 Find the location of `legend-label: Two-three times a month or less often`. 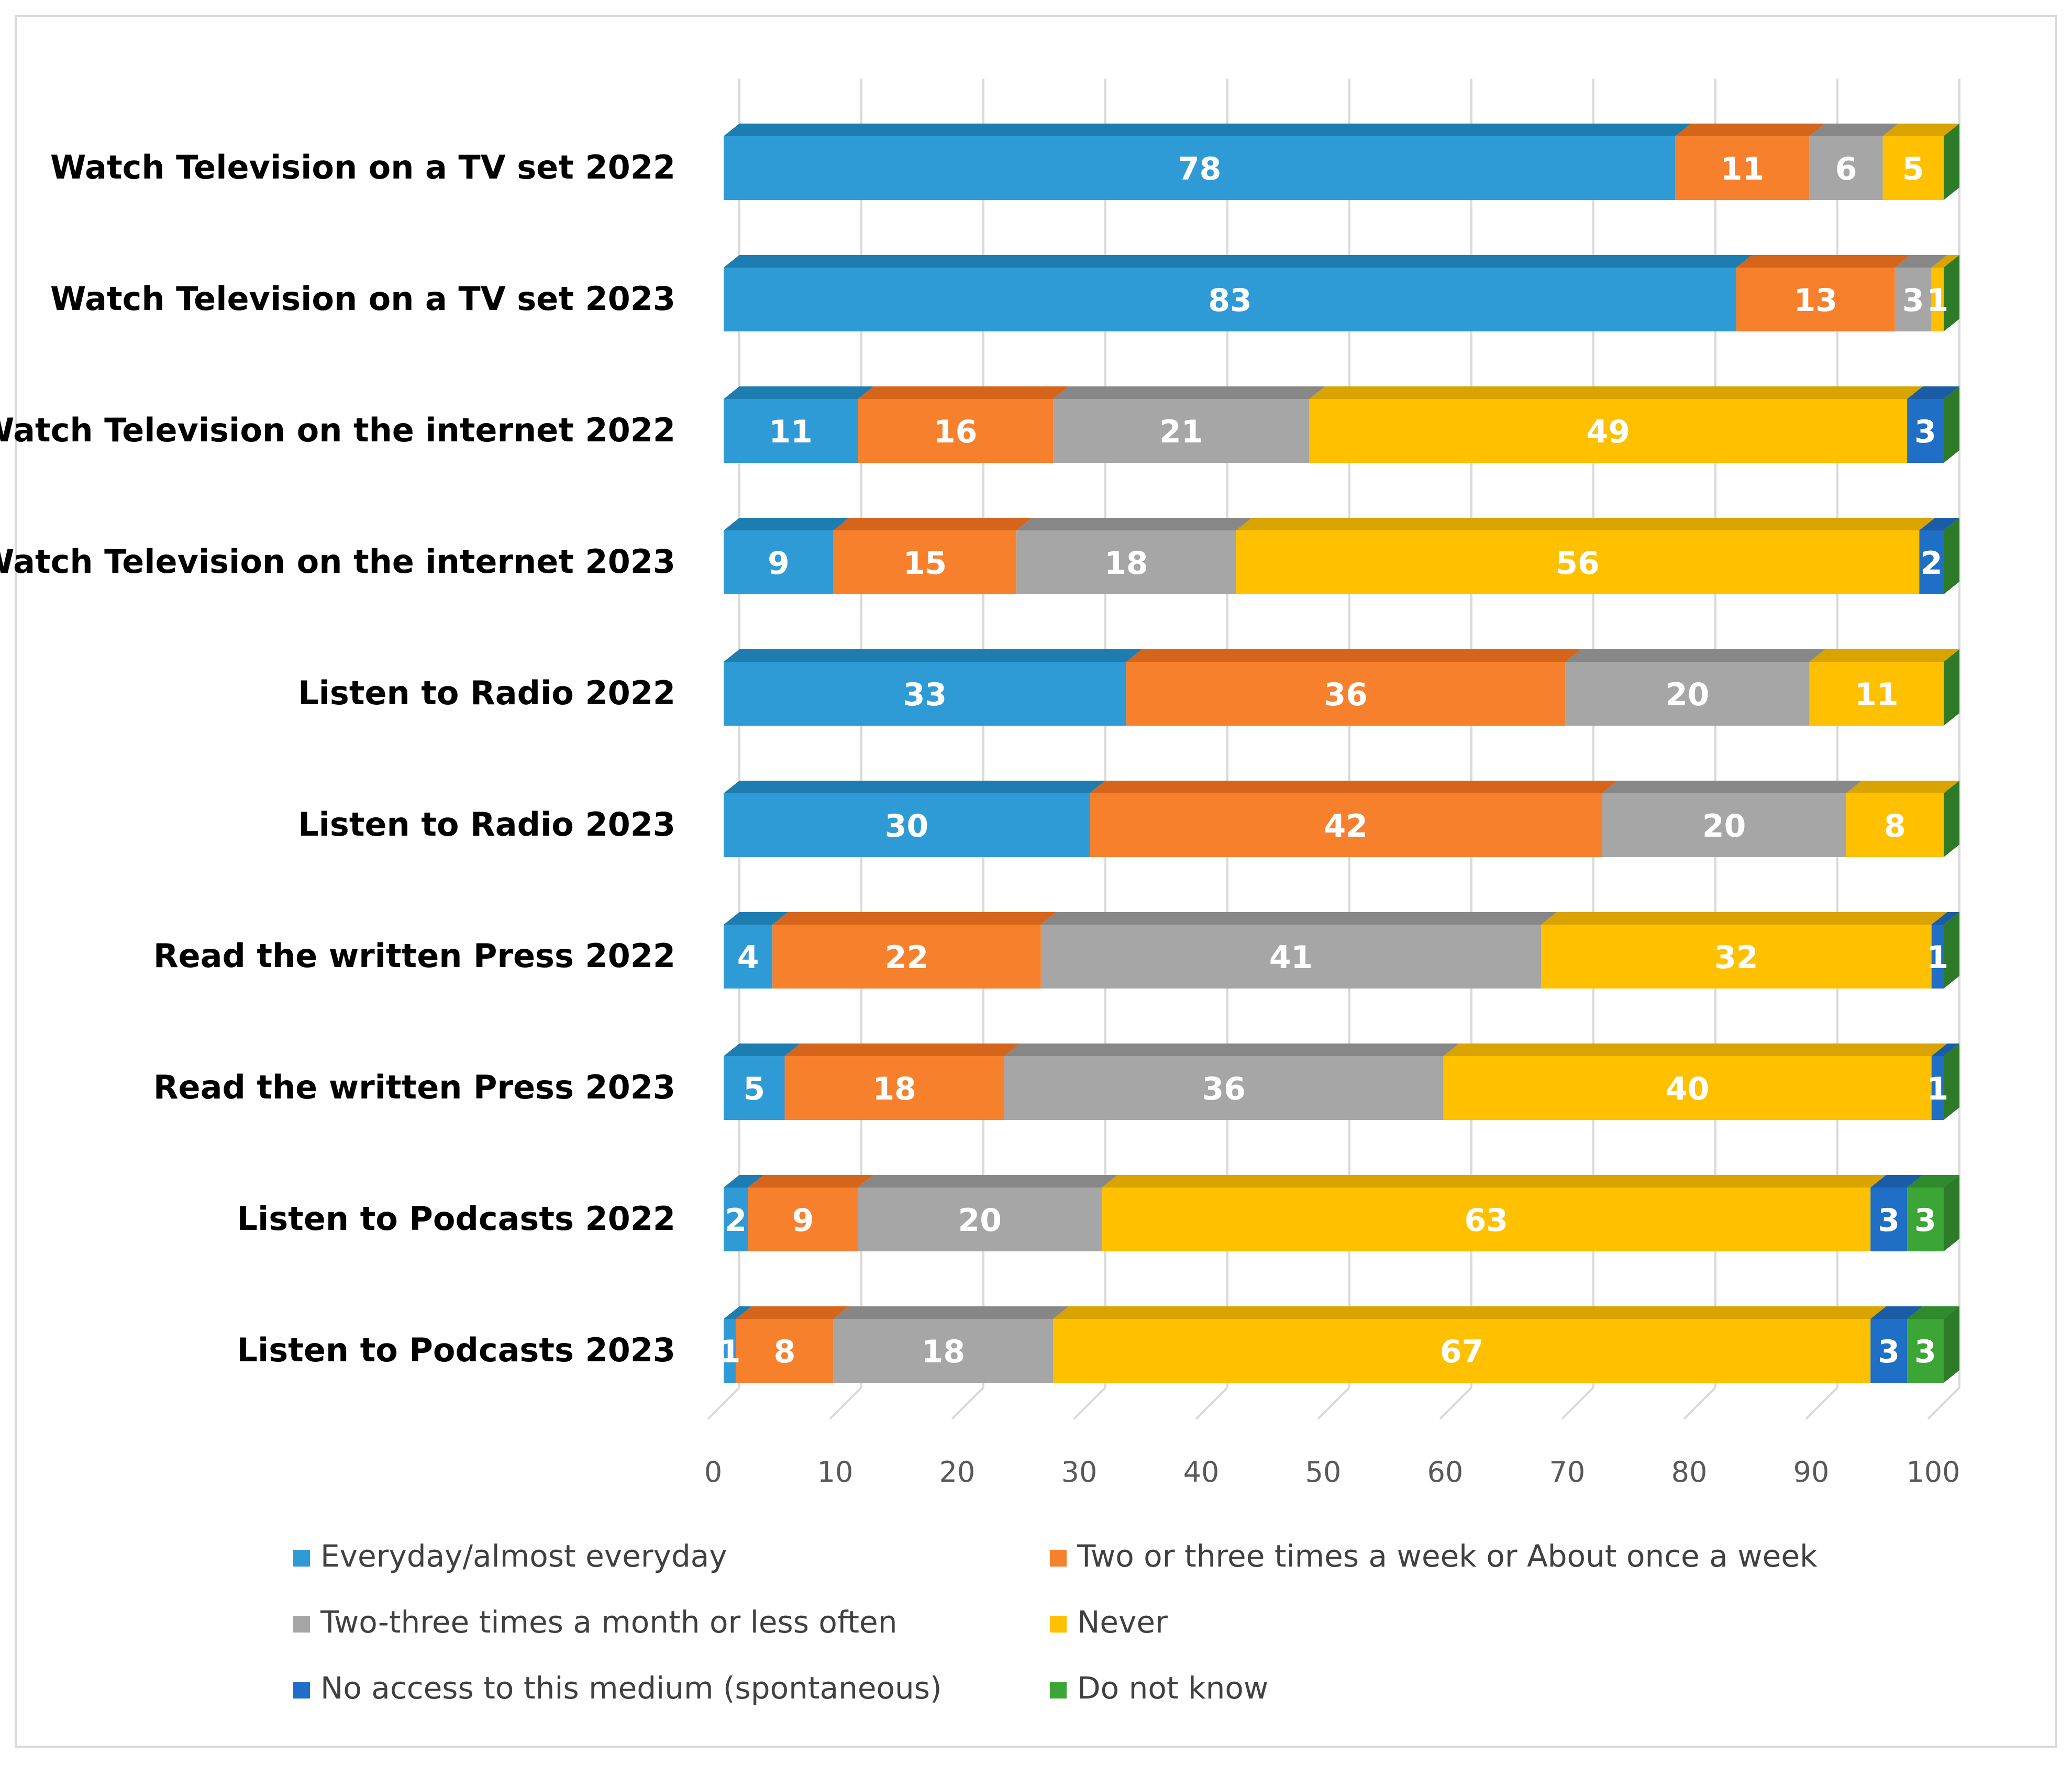

legend-label: Two-three times a month or less often is located at coordinates (609, 1622).